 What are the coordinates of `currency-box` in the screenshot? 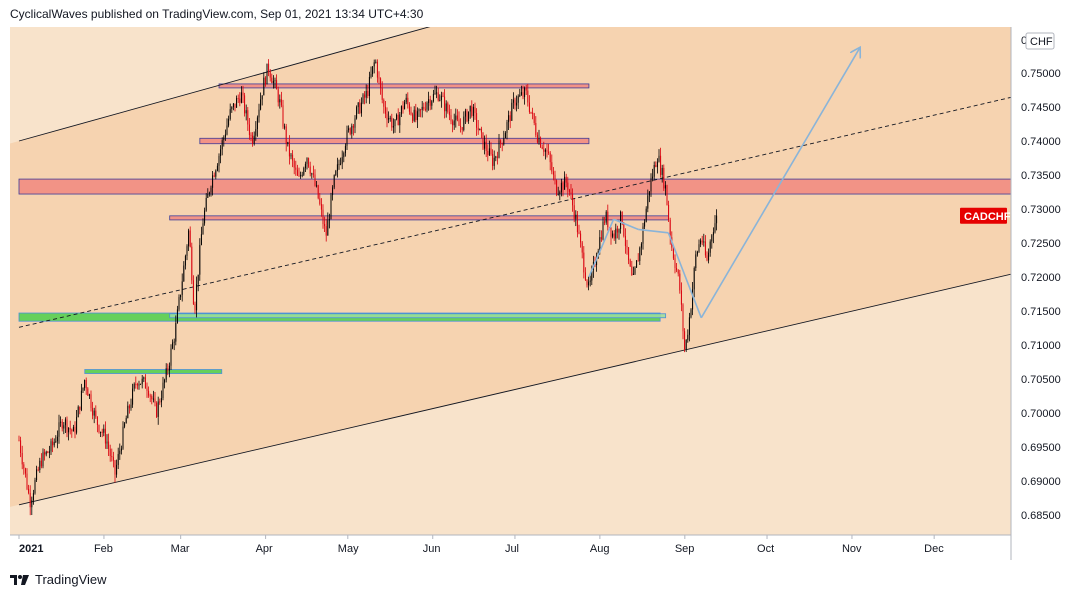 It's located at (1040, 41).